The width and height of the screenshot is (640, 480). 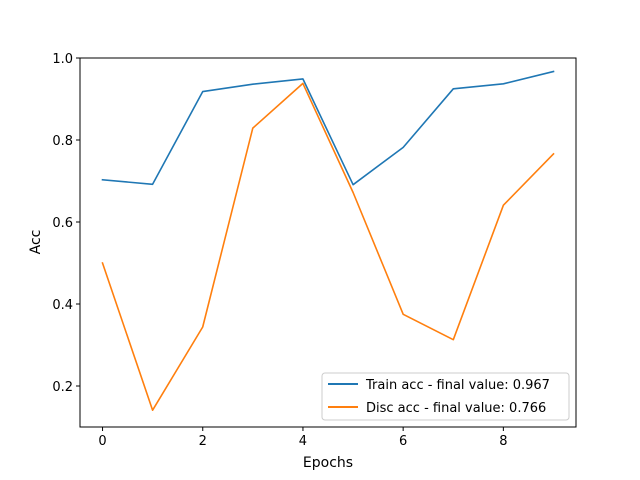 What do you see at coordinates (503, 441) in the screenshot?
I see `x-tick-label: 8` at bounding box center [503, 441].